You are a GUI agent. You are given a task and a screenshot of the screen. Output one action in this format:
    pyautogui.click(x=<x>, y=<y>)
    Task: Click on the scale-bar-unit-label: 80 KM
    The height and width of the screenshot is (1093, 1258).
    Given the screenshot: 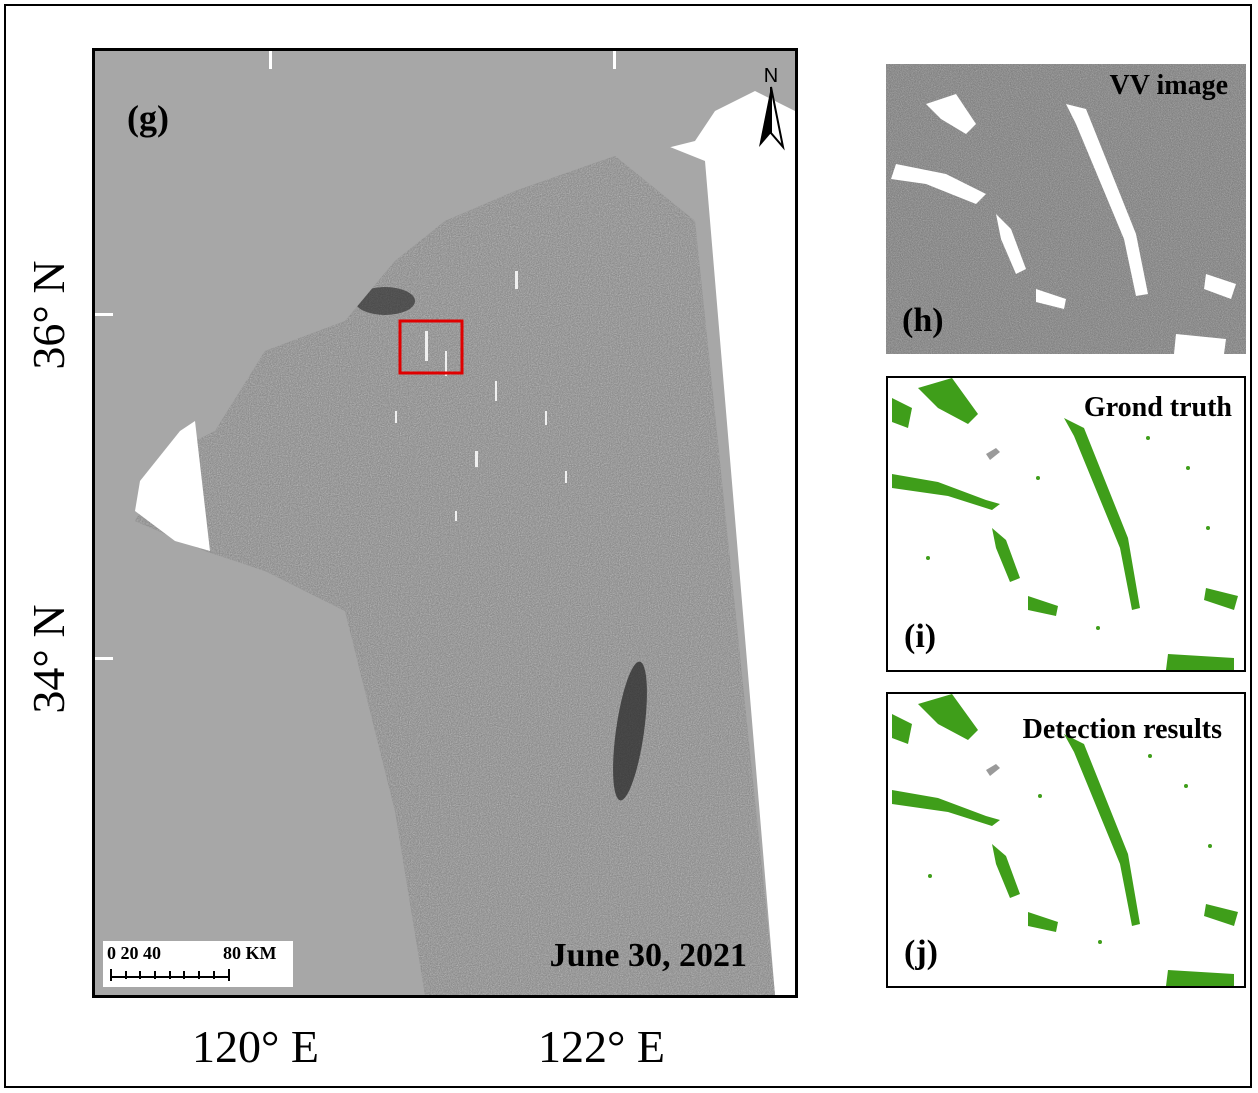 What is the action you would take?
    pyautogui.click(x=250, y=953)
    